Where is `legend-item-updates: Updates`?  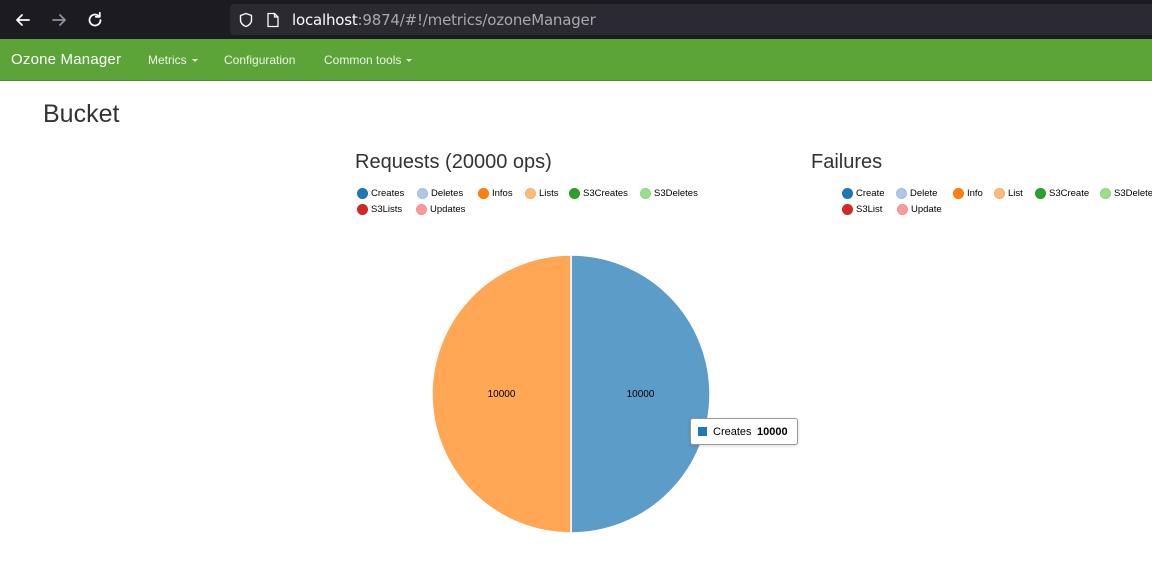
legend-item-updates: Updates is located at coordinates (440, 209).